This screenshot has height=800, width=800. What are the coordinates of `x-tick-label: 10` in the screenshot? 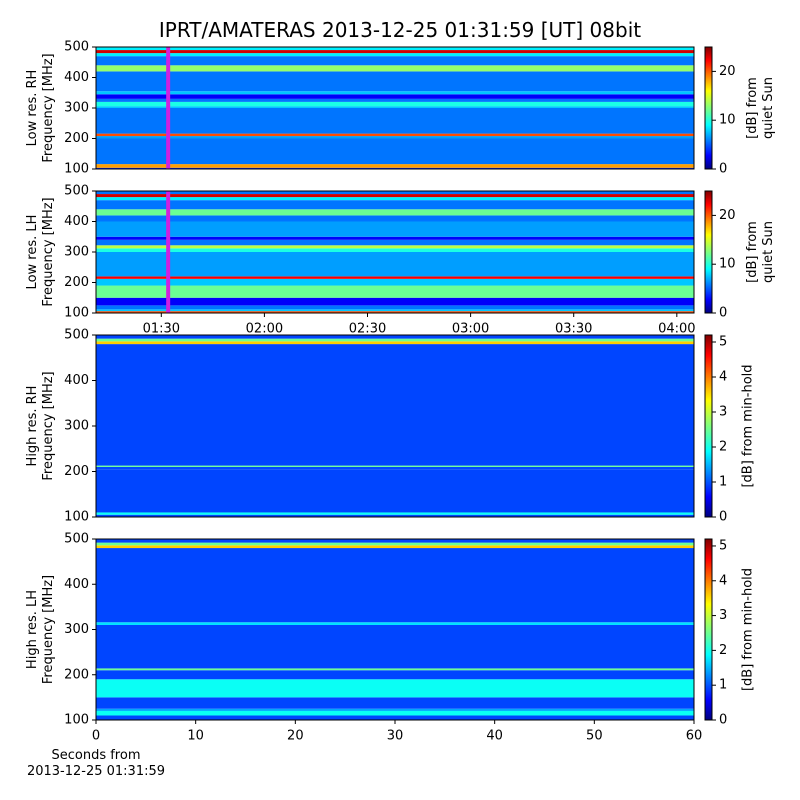 It's located at (195, 736).